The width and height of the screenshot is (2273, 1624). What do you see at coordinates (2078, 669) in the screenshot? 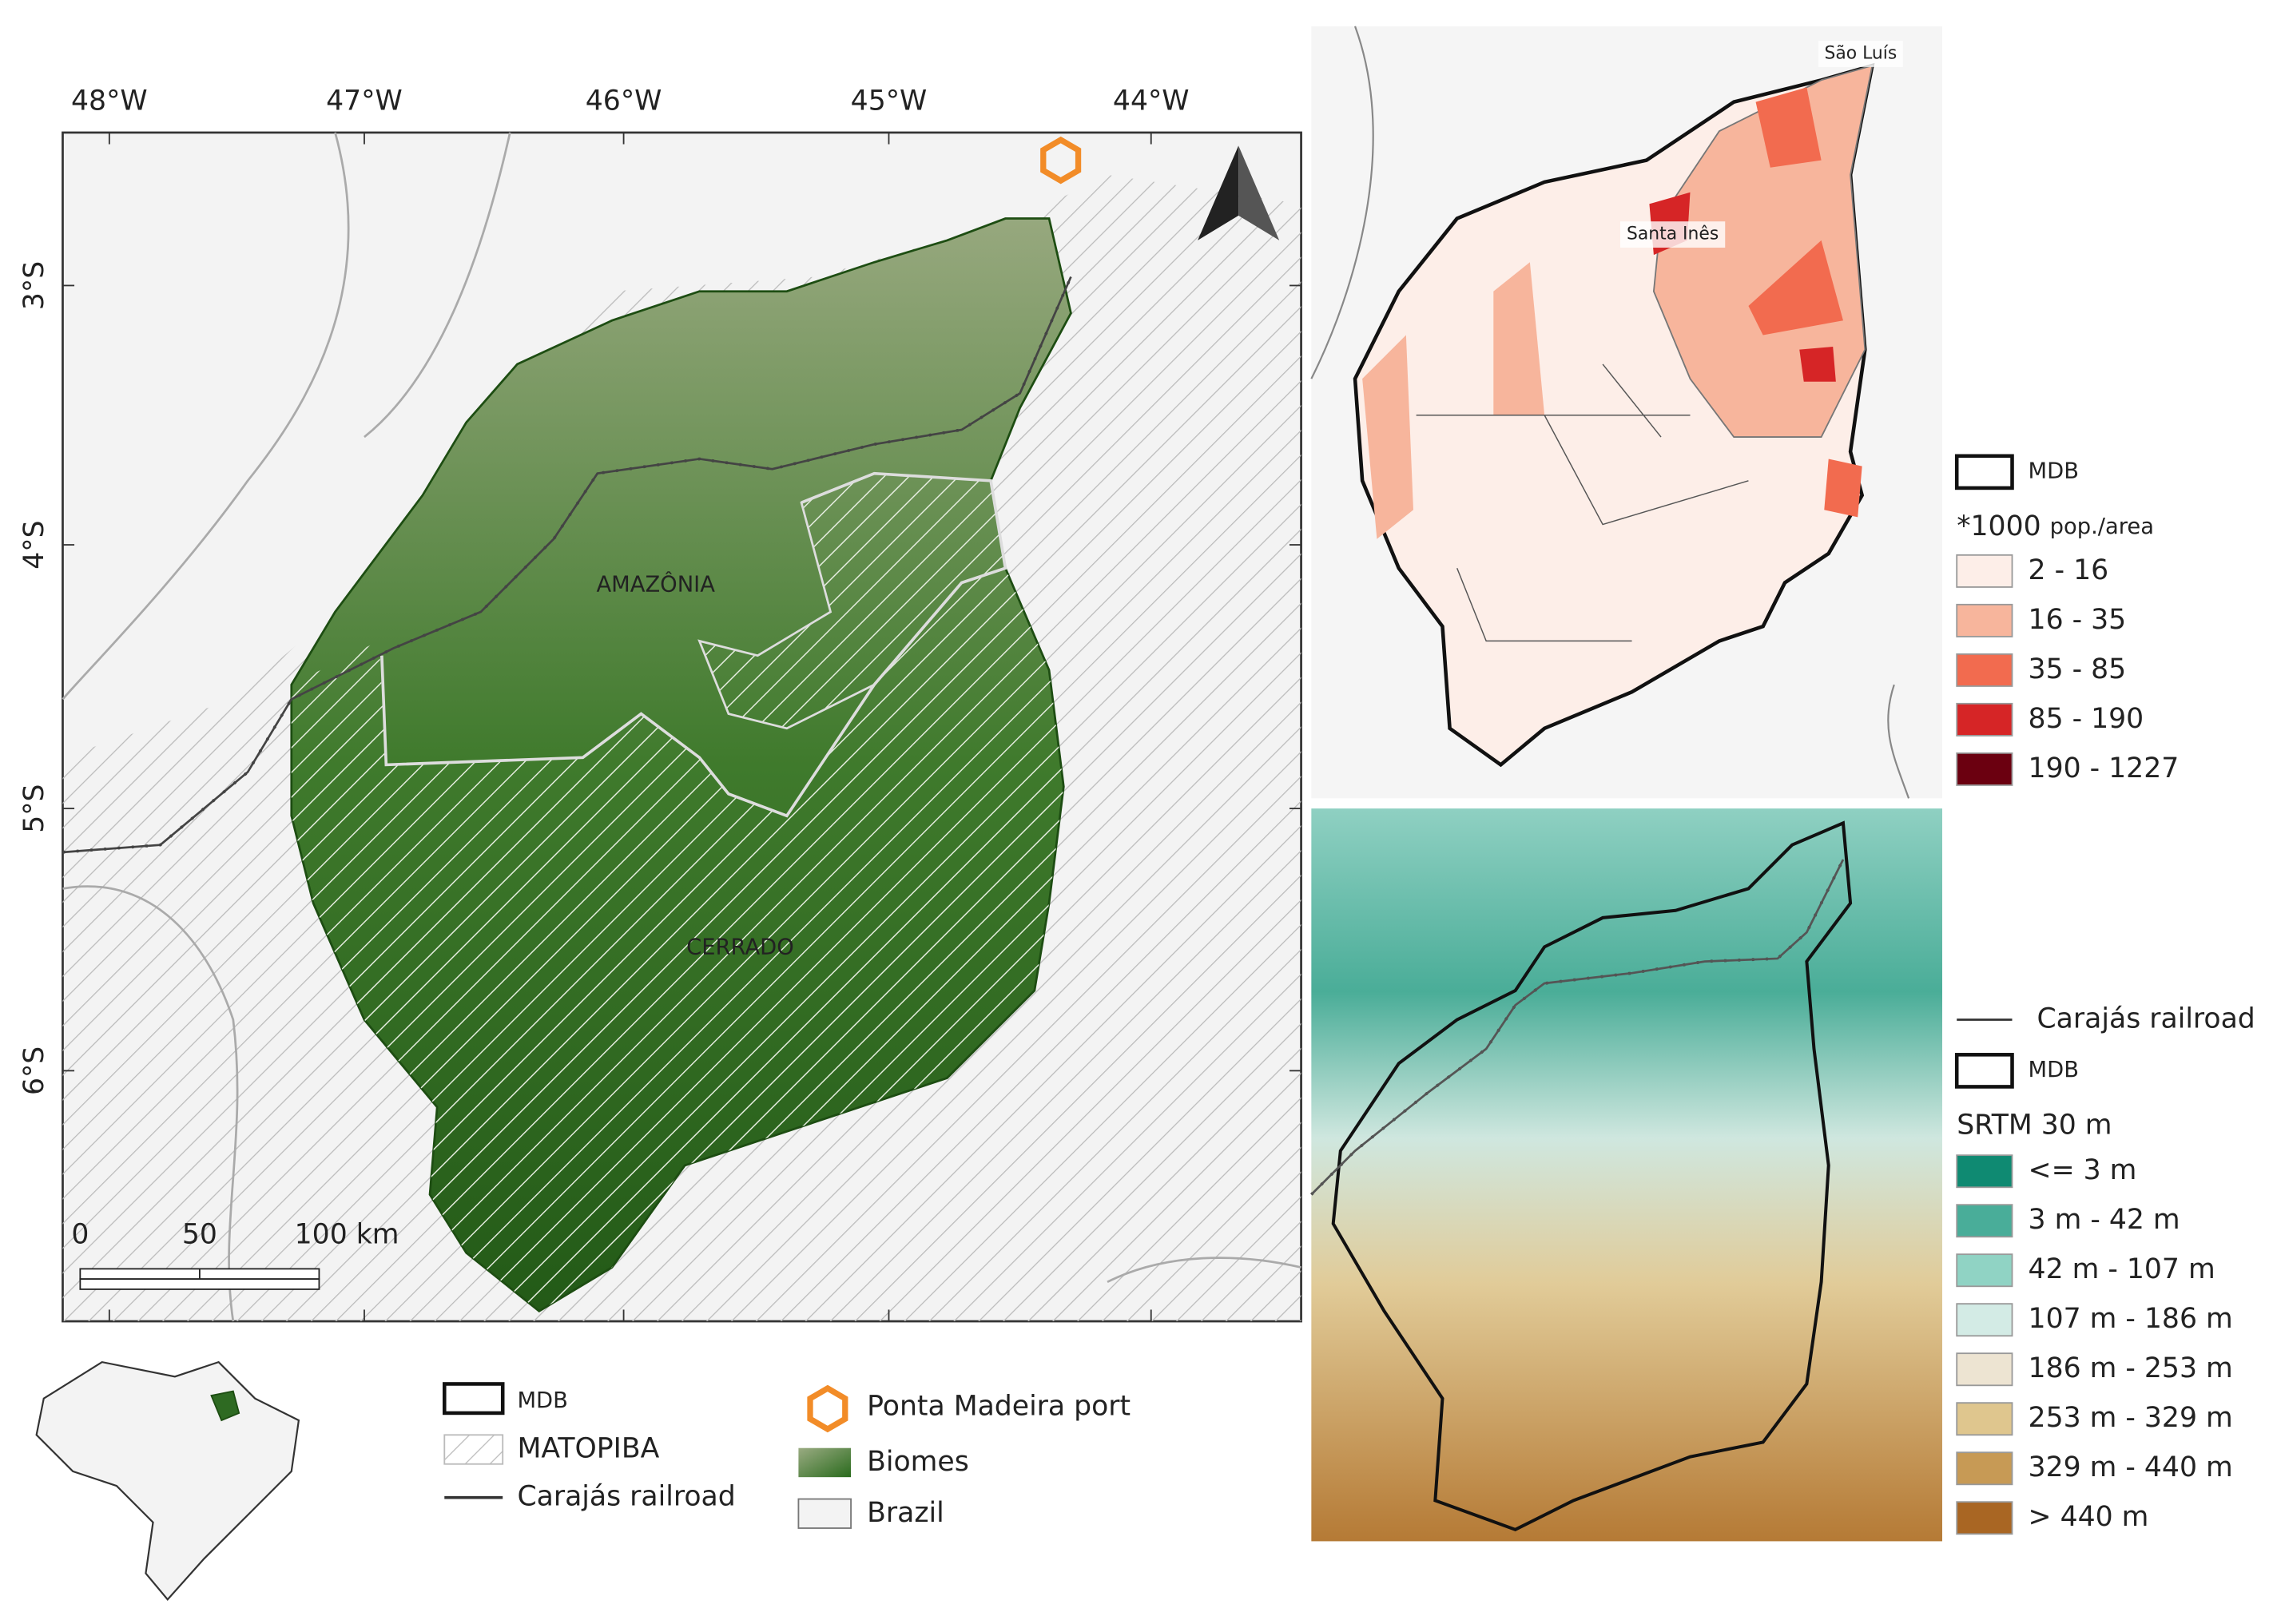
I see `legend-label: 35 - 85` at bounding box center [2078, 669].